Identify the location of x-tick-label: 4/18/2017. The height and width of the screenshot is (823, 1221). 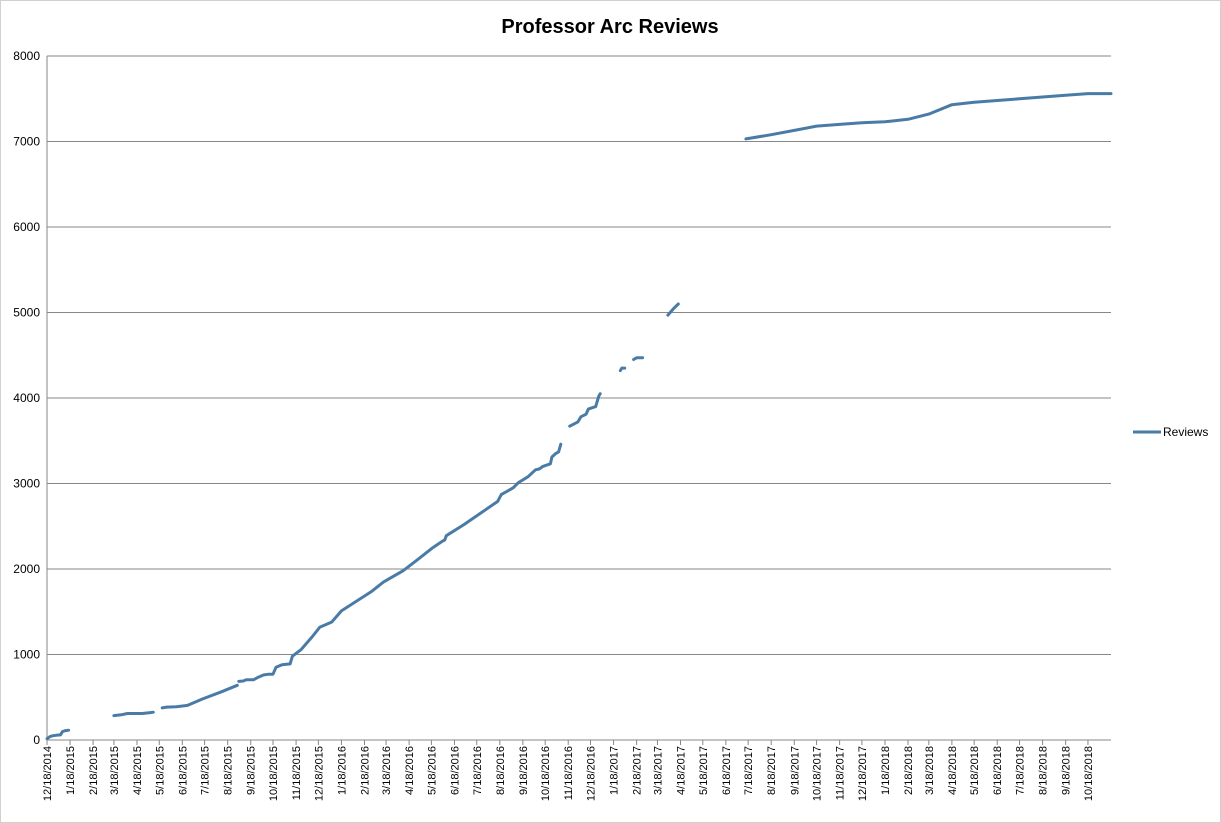
(681, 770).